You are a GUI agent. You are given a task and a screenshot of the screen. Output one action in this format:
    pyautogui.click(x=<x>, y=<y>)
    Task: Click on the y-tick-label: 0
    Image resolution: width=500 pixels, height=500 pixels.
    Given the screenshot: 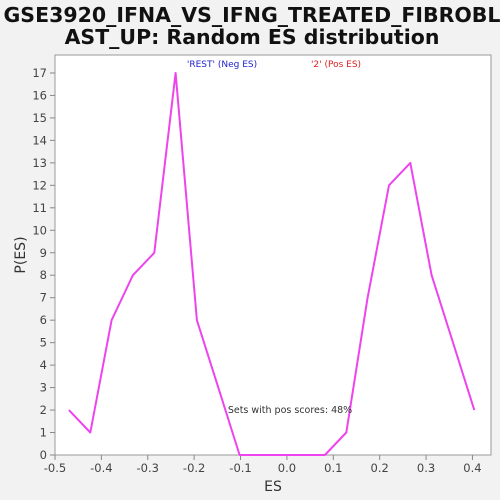 What is the action you would take?
    pyautogui.click(x=43, y=455)
    